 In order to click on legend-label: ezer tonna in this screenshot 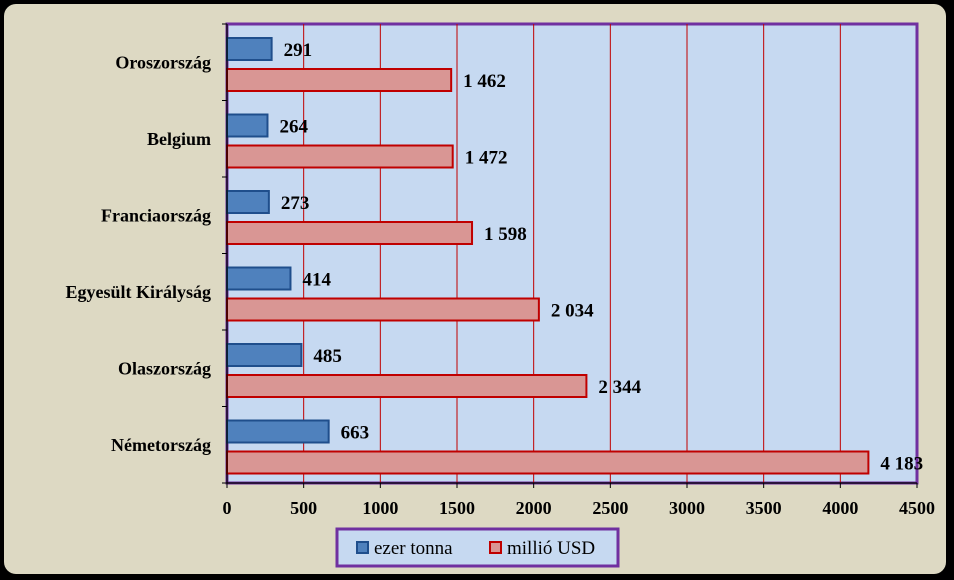, I will do `click(413, 548)`.